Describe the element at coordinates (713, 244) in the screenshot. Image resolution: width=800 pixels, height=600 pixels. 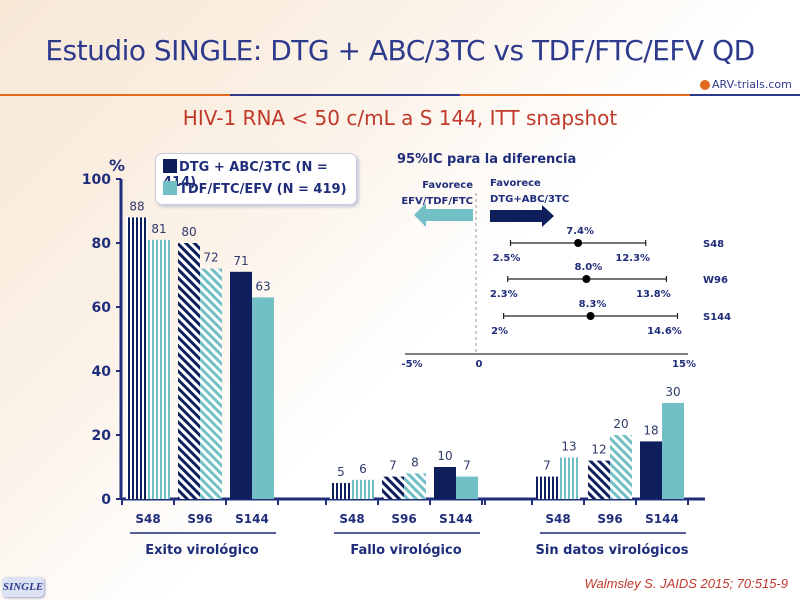
I see `forest-row-label: S48` at that location.